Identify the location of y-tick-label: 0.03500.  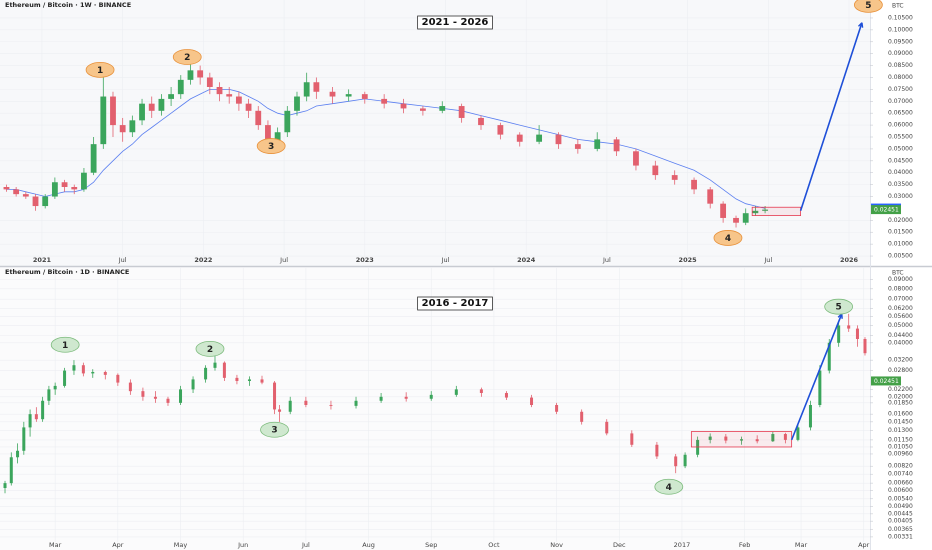
(900, 184).